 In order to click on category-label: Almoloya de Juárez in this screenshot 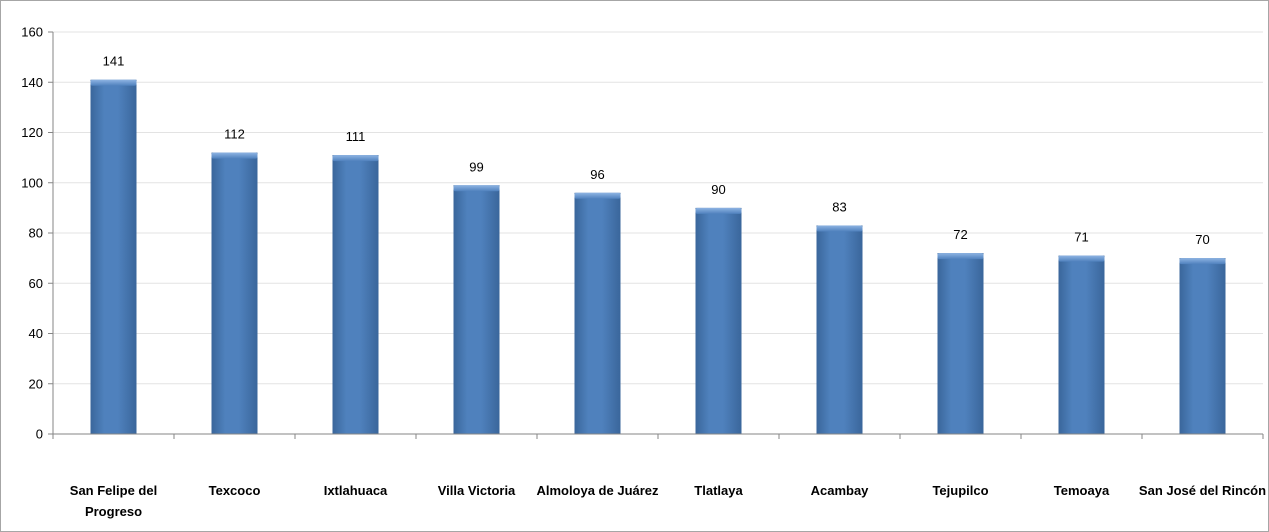, I will do `click(597, 490)`.